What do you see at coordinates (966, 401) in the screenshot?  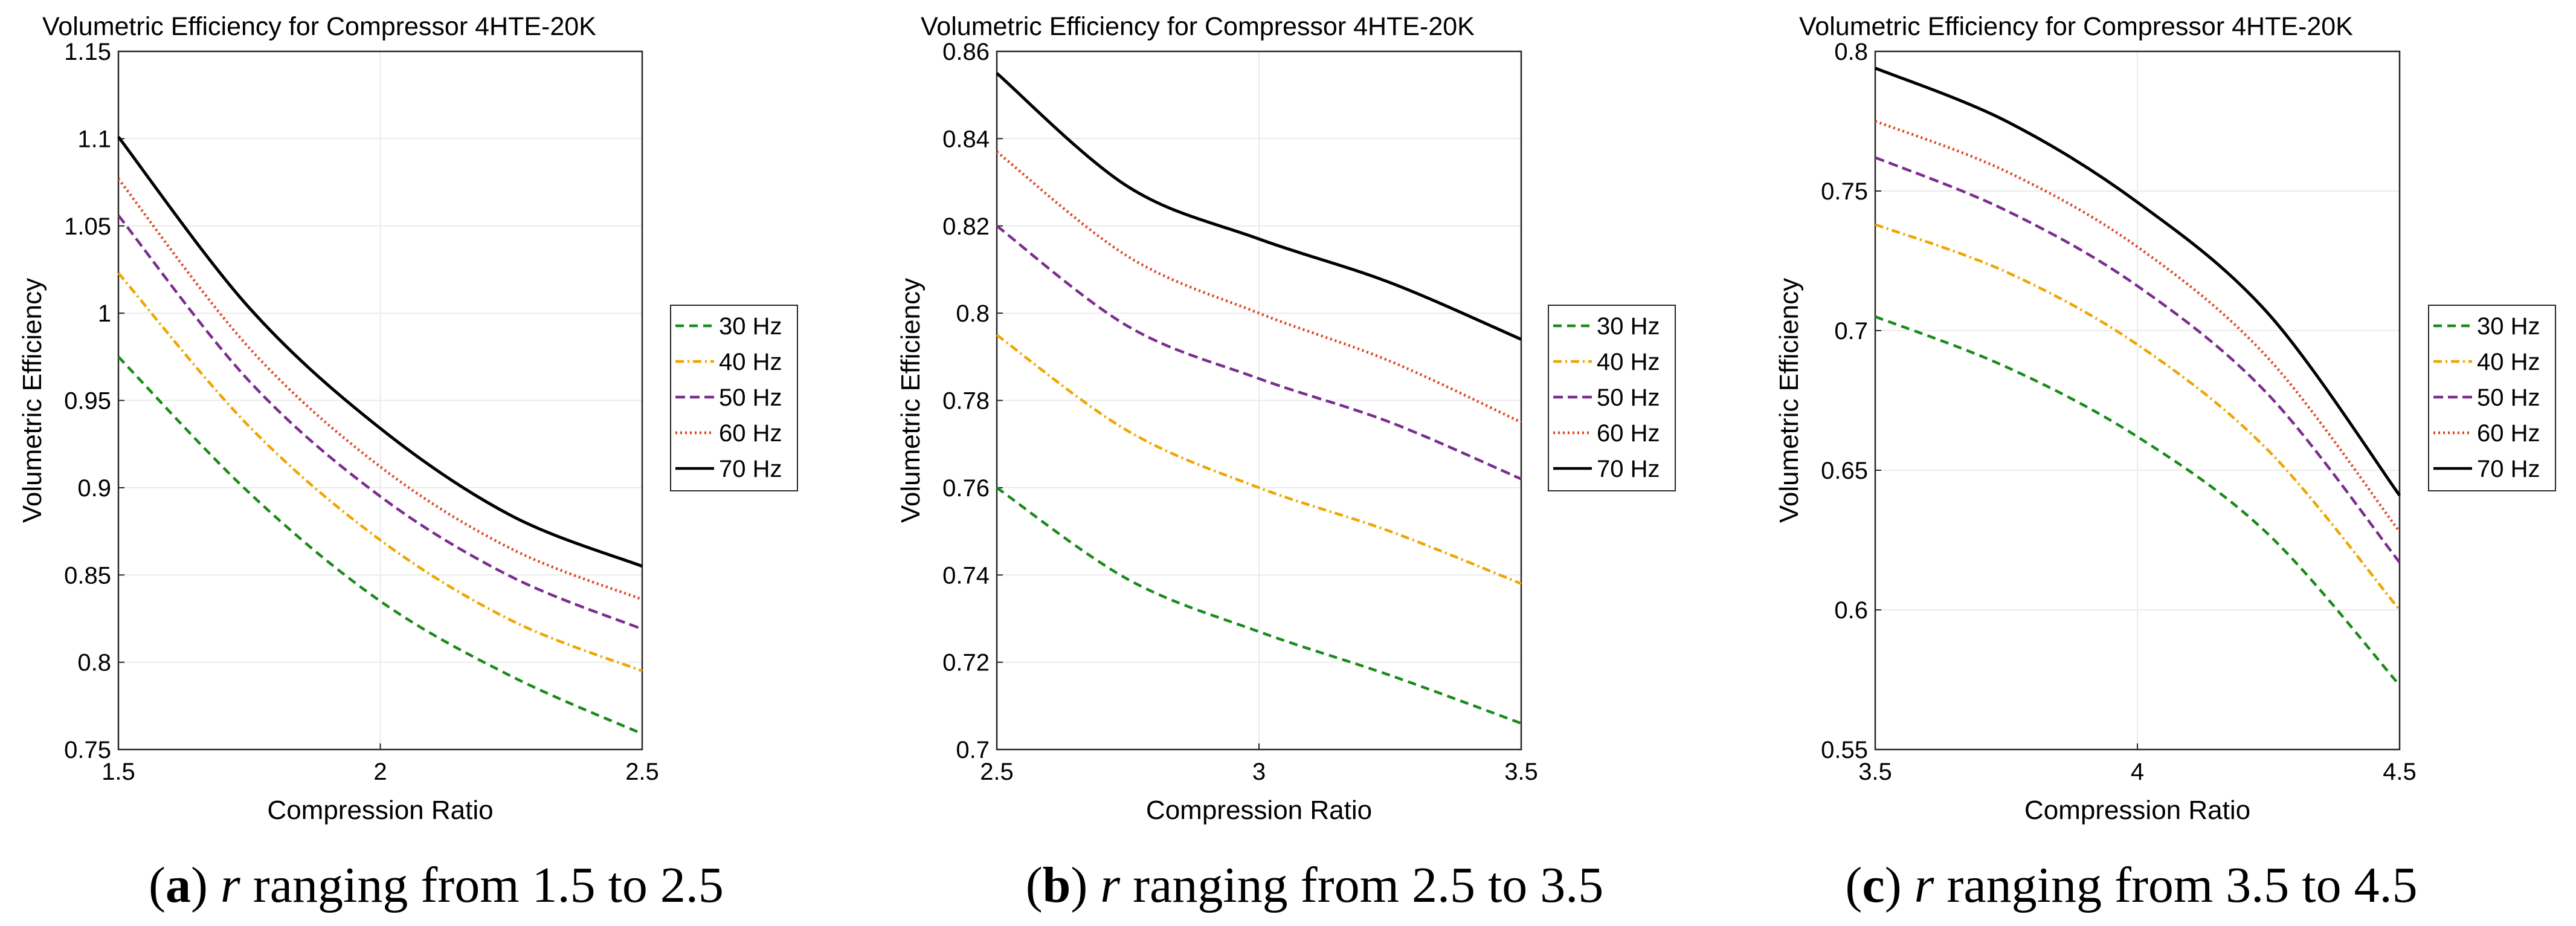 I see `y-tick-label: 0.78` at bounding box center [966, 401].